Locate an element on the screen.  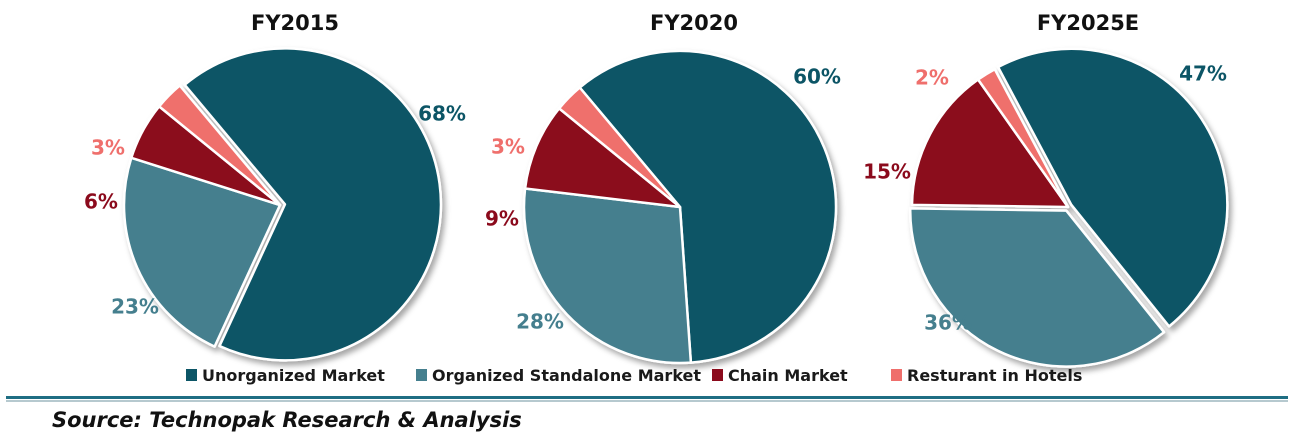
pie-title-fy2015: FY2015 is located at coordinates (295, 23).